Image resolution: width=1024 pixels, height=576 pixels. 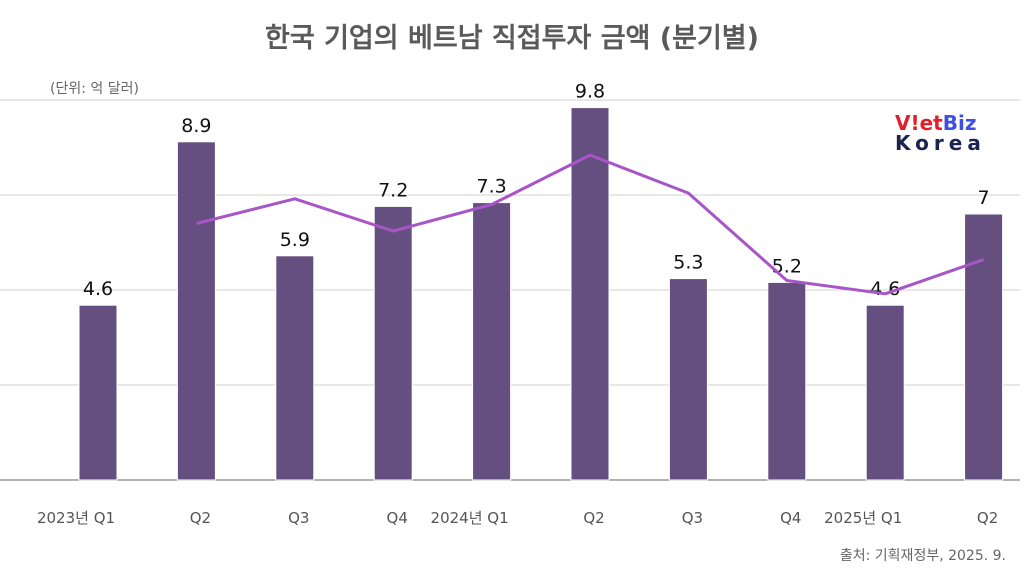 I want to click on x-tick-label: 2024년 Q1, so click(x=470, y=518).